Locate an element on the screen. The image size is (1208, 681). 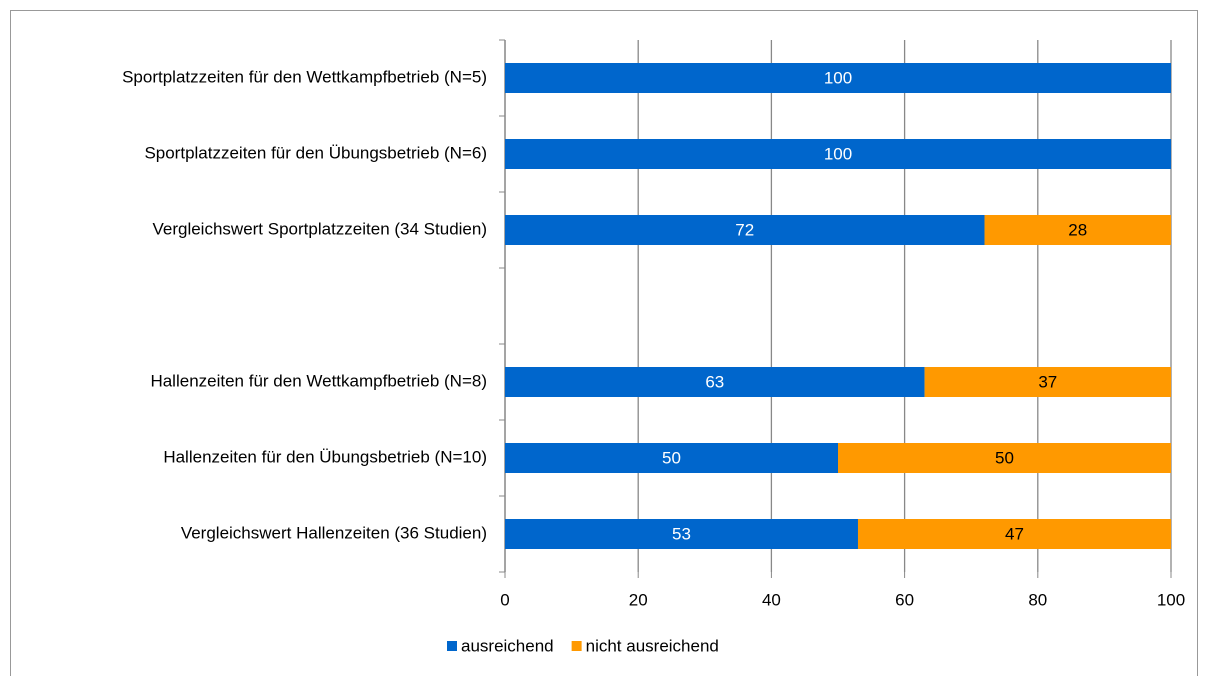
data-label: 63 is located at coordinates (714, 381).